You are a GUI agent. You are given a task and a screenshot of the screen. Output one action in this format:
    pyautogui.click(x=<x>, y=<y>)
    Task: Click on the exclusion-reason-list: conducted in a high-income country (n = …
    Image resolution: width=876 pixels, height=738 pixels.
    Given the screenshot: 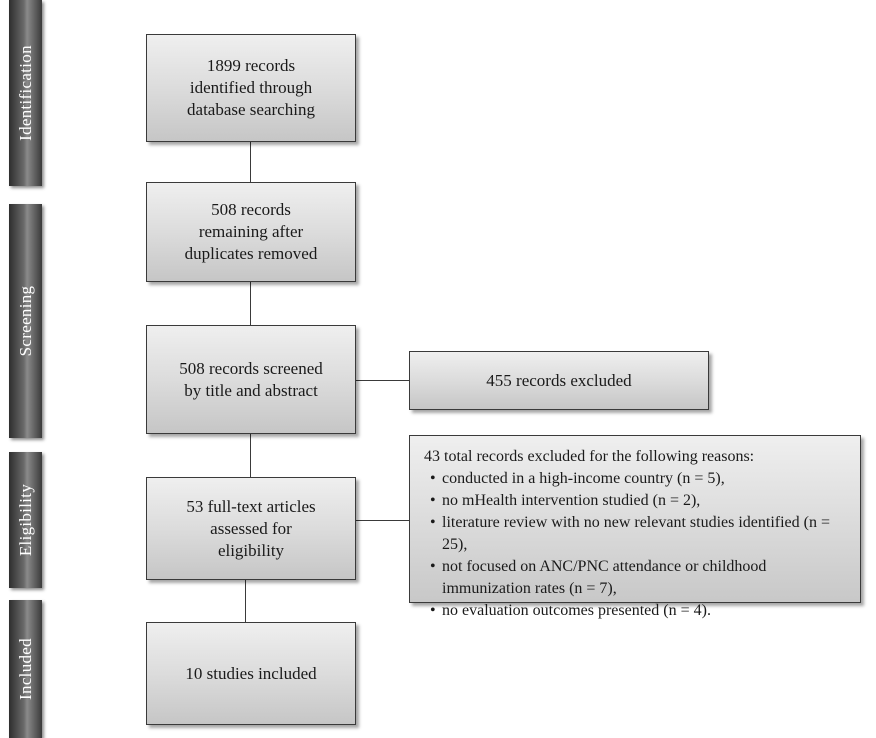 What is the action you would take?
    pyautogui.click(x=636, y=545)
    